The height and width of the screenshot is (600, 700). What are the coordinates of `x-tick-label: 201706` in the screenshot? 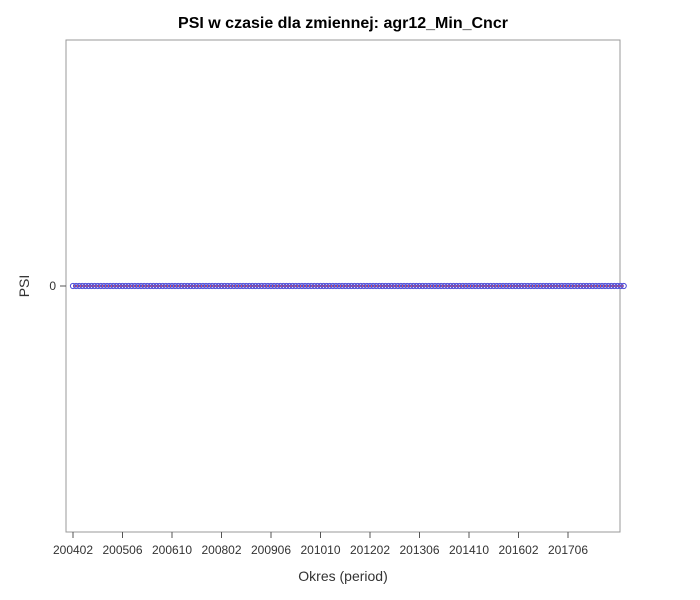 It's located at (568, 550).